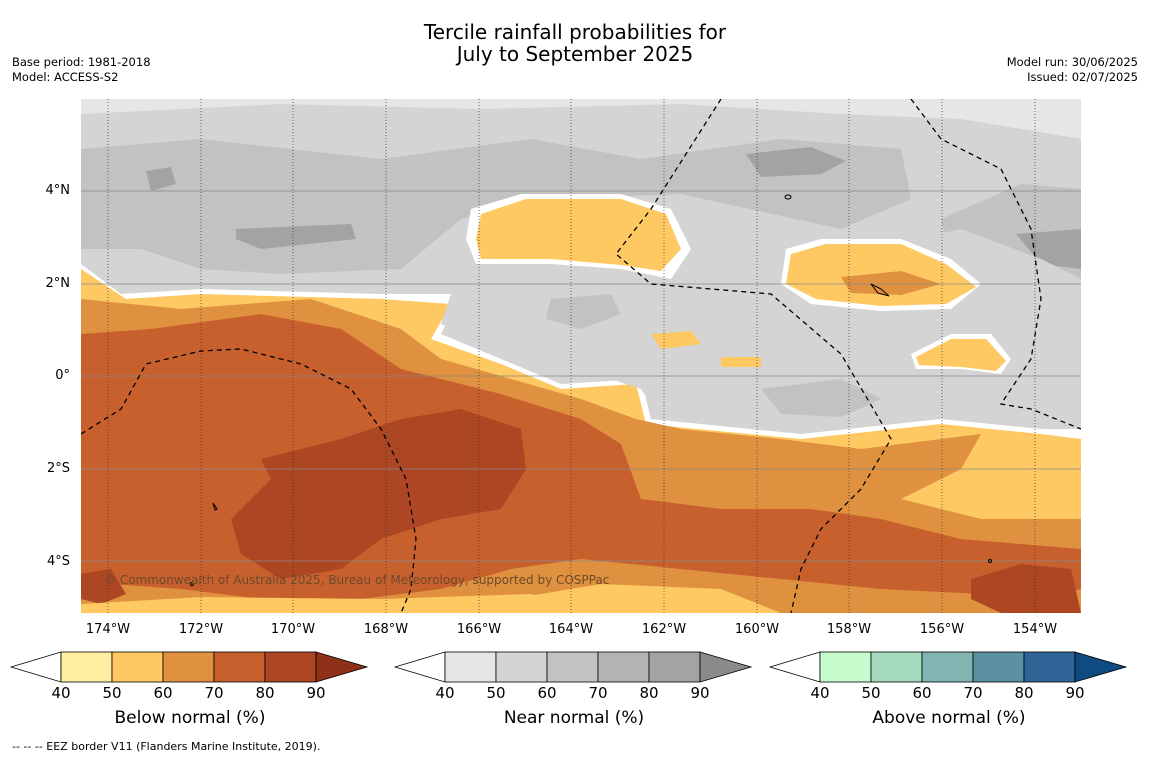 Image resolution: width=1150 pixels, height=758 pixels. Describe the element at coordinates (646, 598) in the screenshot. I see `below-normal-light-south-band` at that location.